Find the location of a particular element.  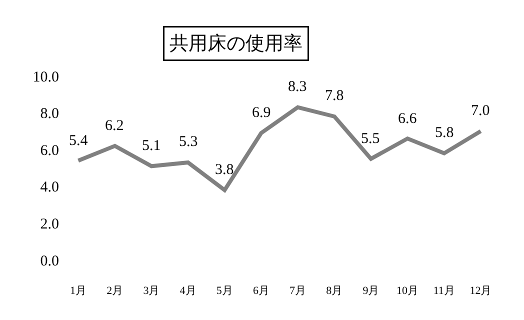

text: 8.3 is located at coordinates (297, 87).